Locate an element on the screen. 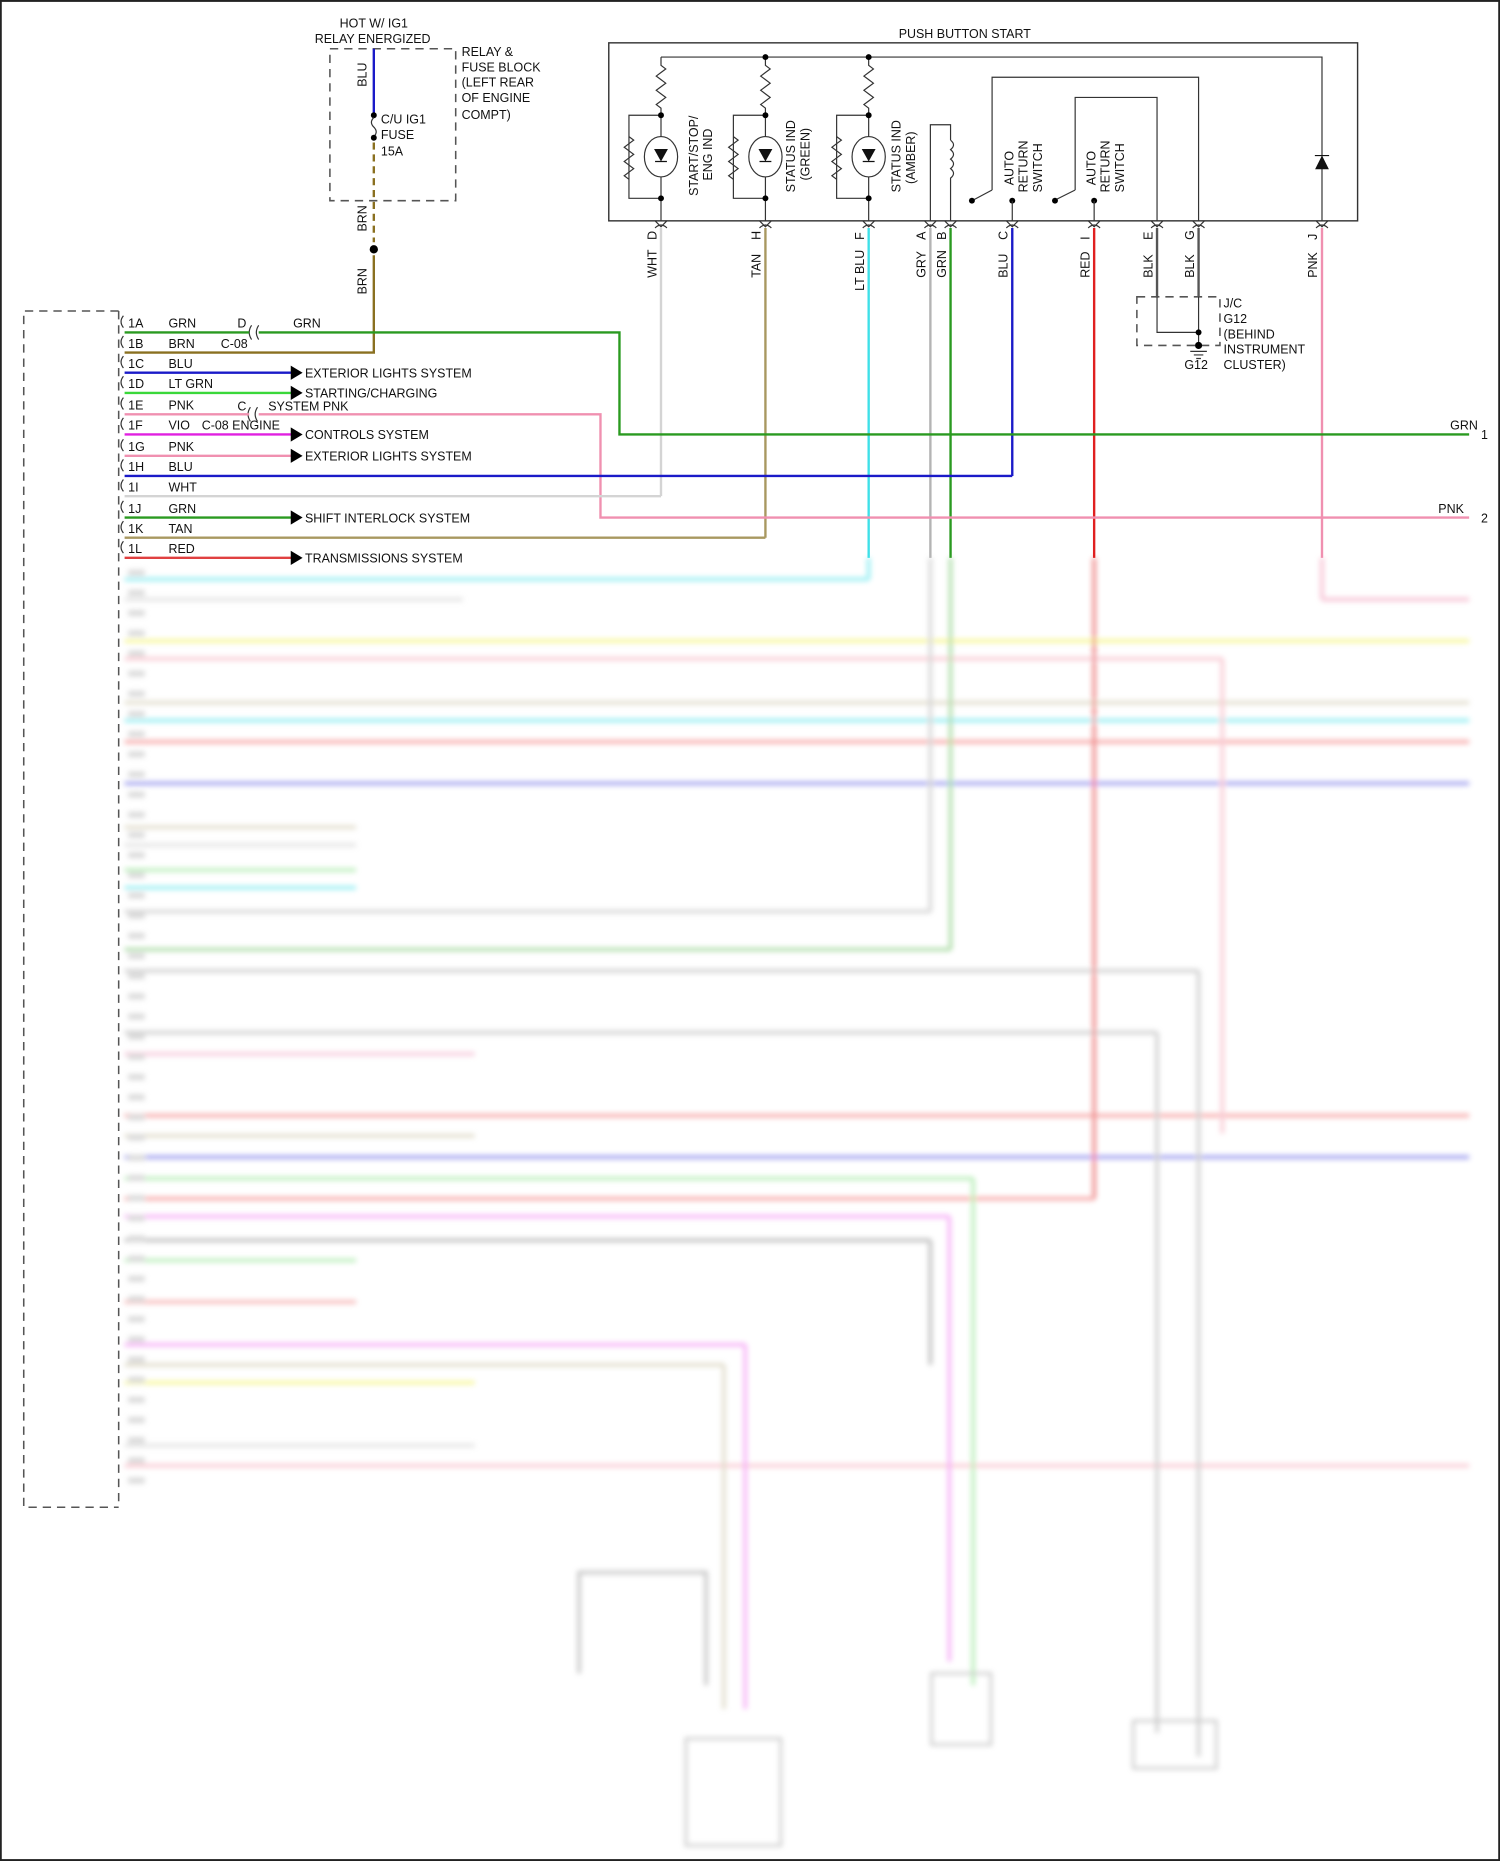 The height and width of the screenshot is (1861, 1500). destination-label: TRANSMISSIONS SYSTEM is located at coordinates (384, 559).